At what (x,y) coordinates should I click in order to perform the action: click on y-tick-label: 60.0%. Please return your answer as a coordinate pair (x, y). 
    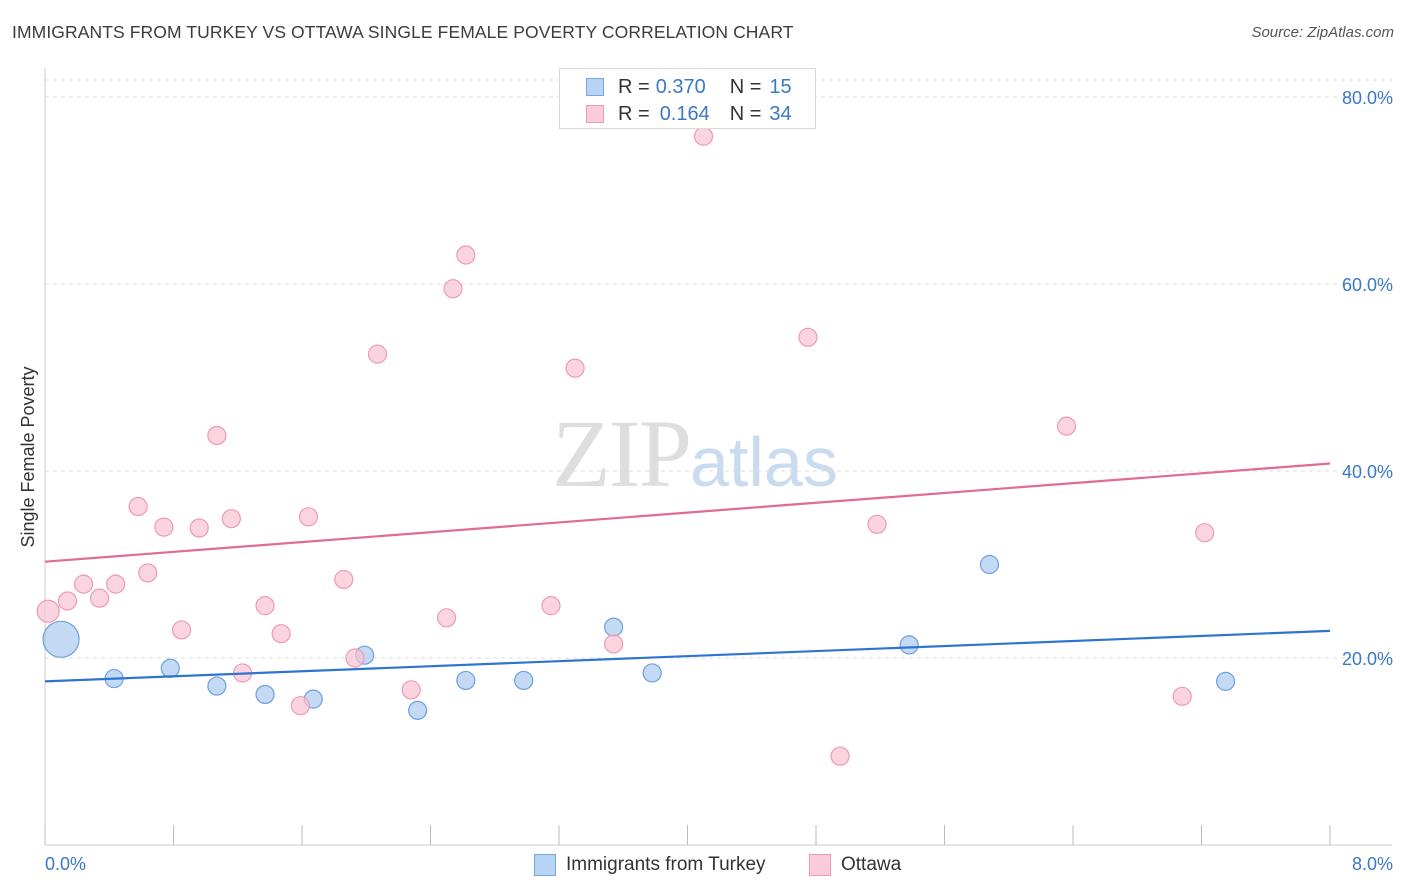
    Looking at the image, I should click on (1367, 285).